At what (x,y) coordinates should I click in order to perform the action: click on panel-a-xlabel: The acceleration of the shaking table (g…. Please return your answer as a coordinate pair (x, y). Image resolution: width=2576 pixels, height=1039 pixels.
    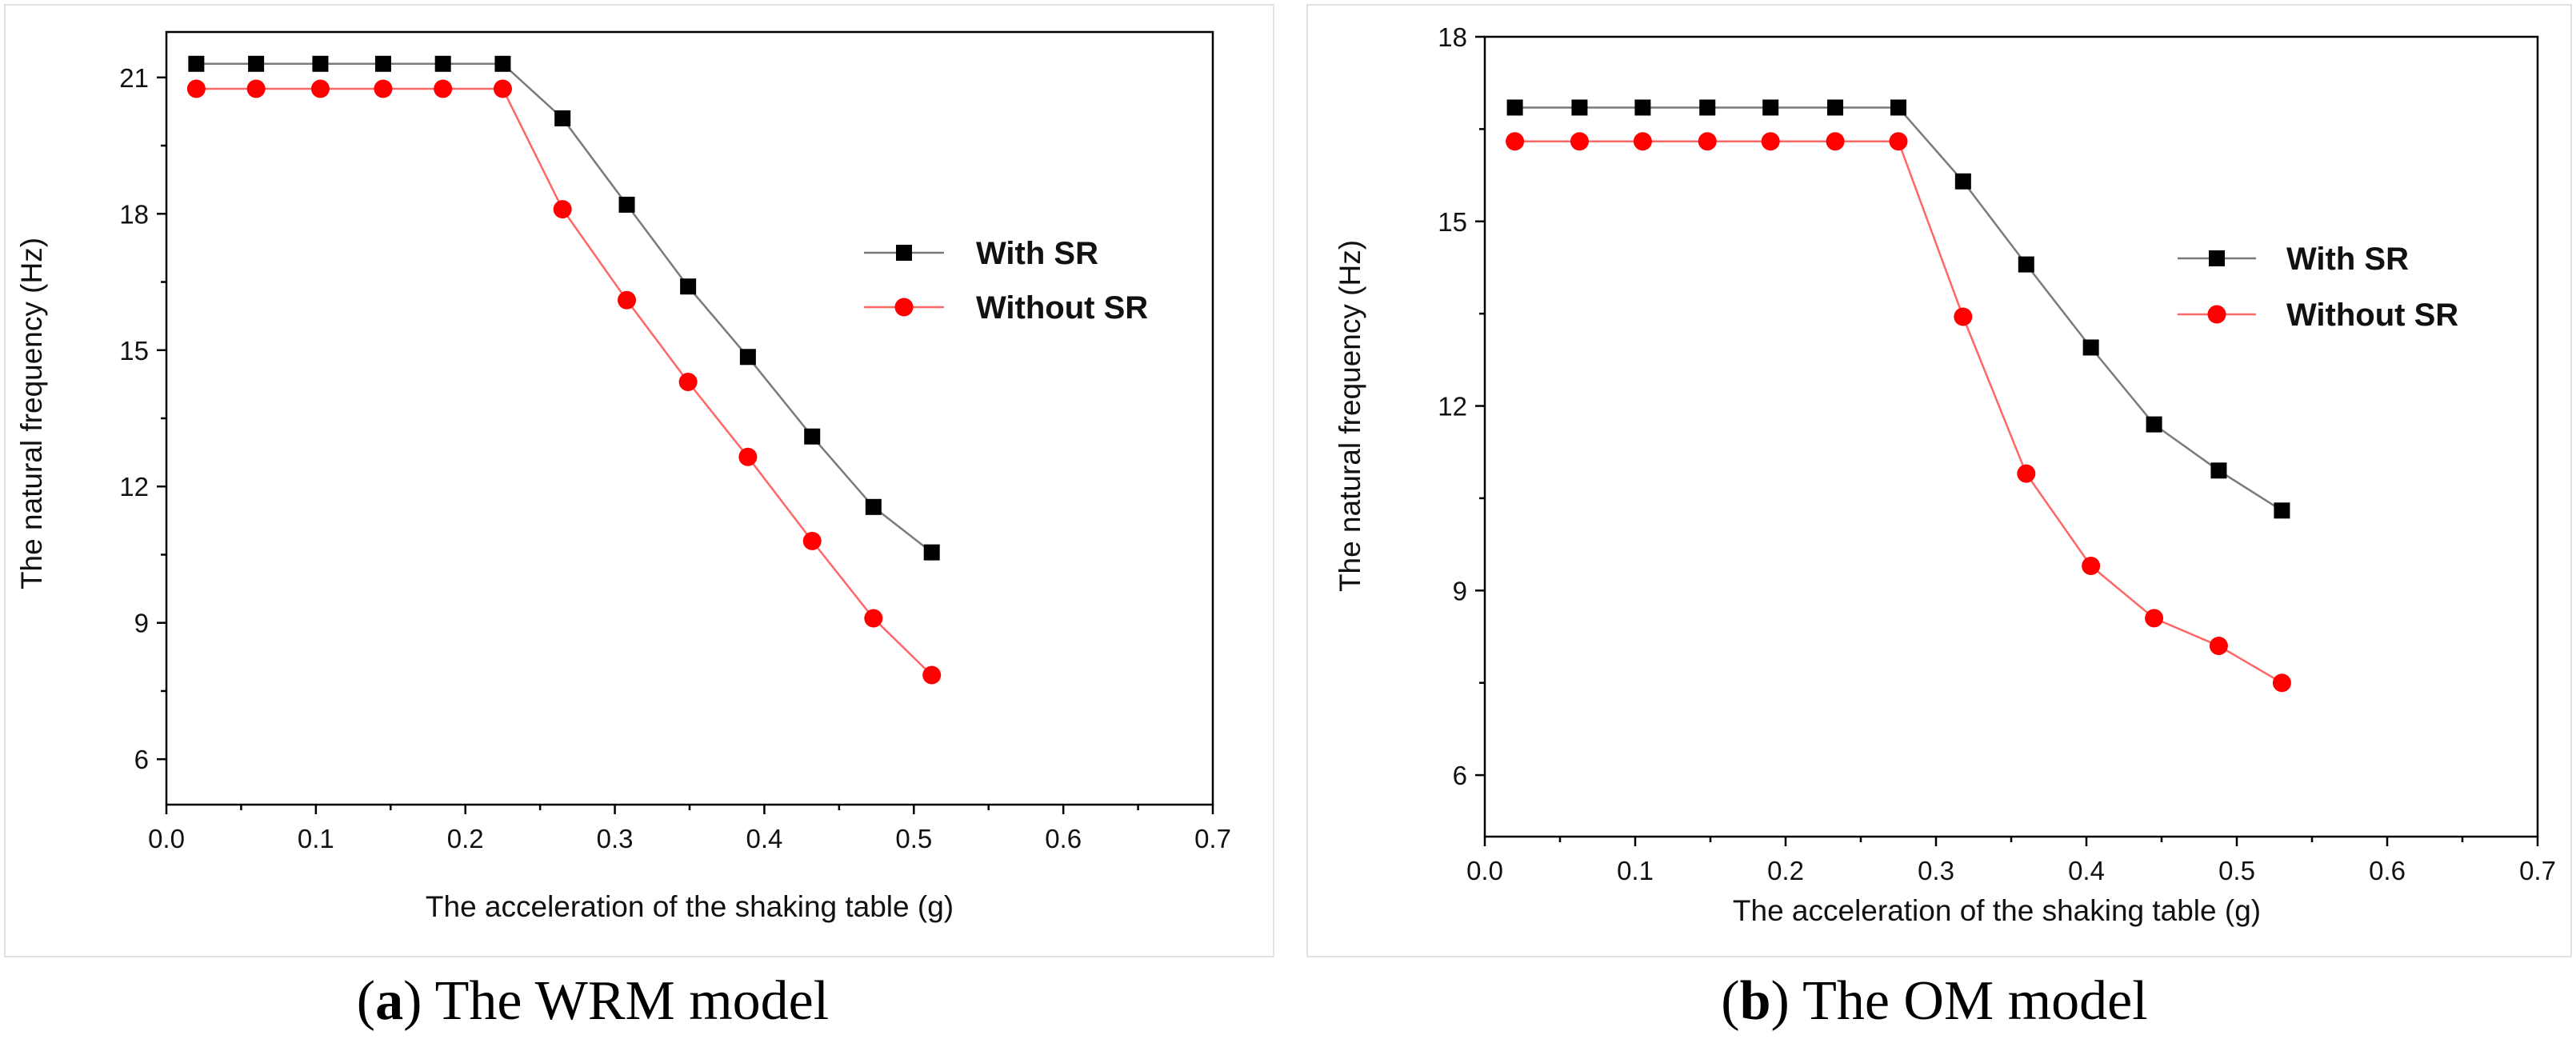
    Looking at the image, I should click on (690, 906).